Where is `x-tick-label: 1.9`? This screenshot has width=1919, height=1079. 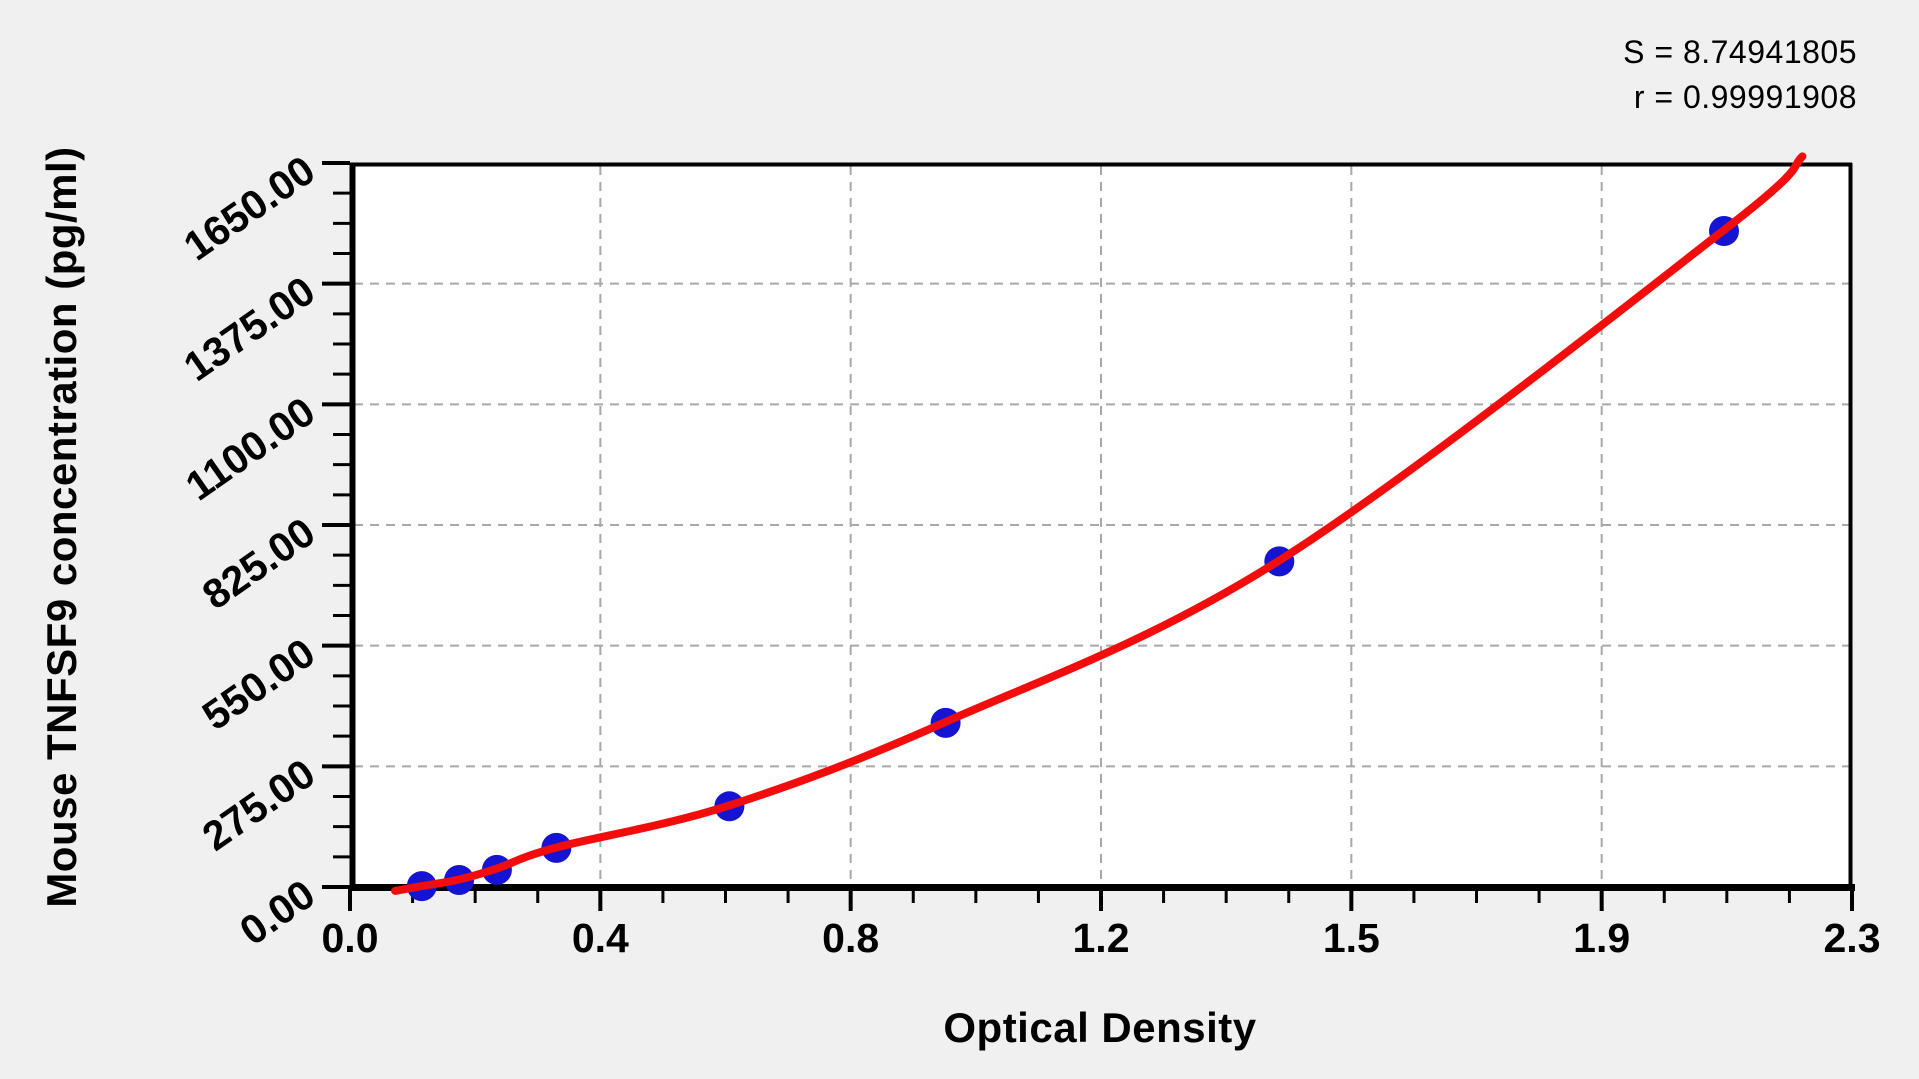
x-tick-label: 1.9 is located at coordinates (1601, 938).